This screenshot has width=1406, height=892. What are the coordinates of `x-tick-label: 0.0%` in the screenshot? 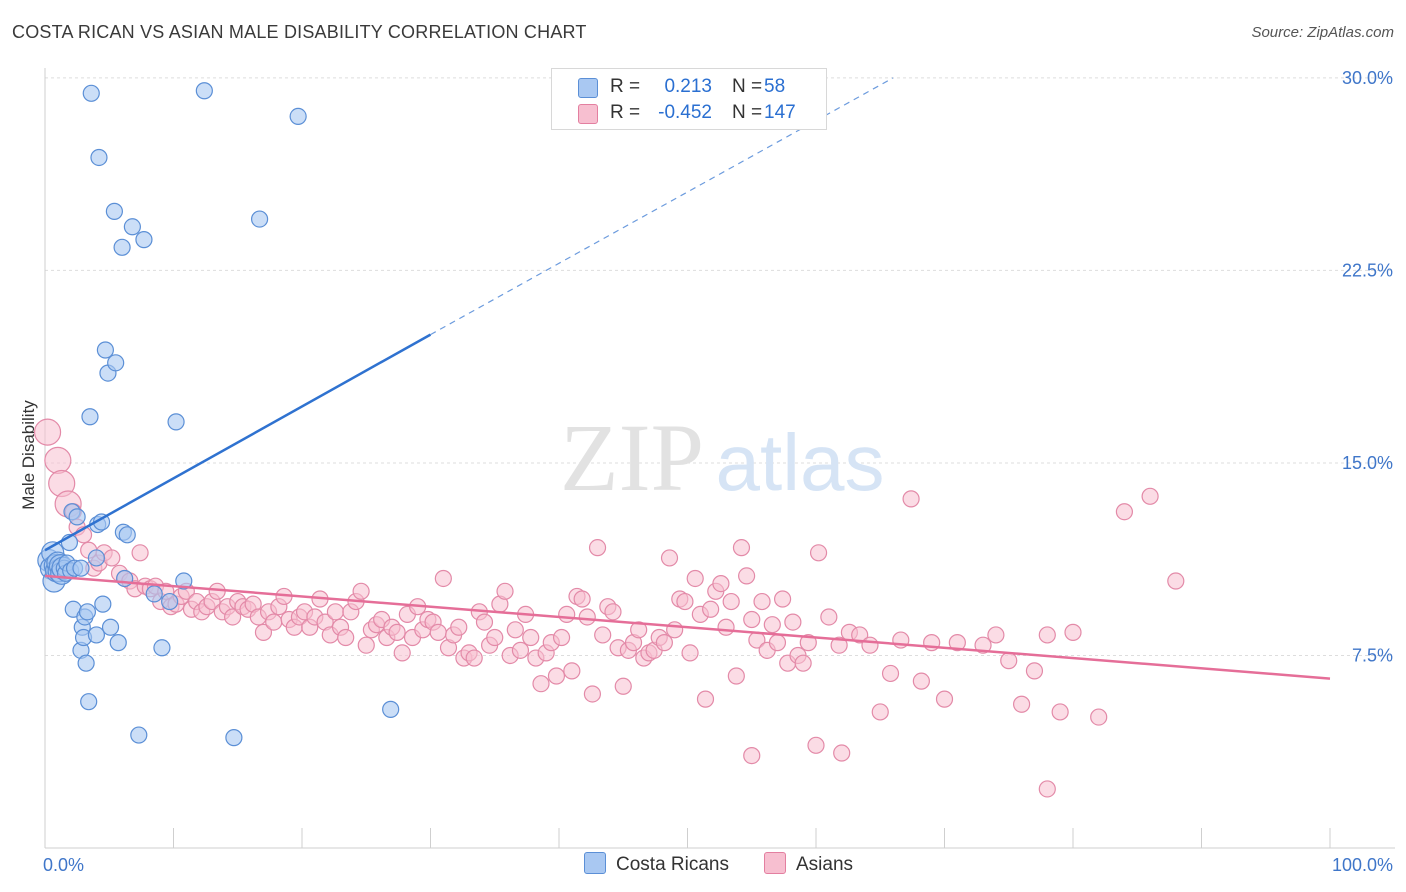 It's located at (63, 865).